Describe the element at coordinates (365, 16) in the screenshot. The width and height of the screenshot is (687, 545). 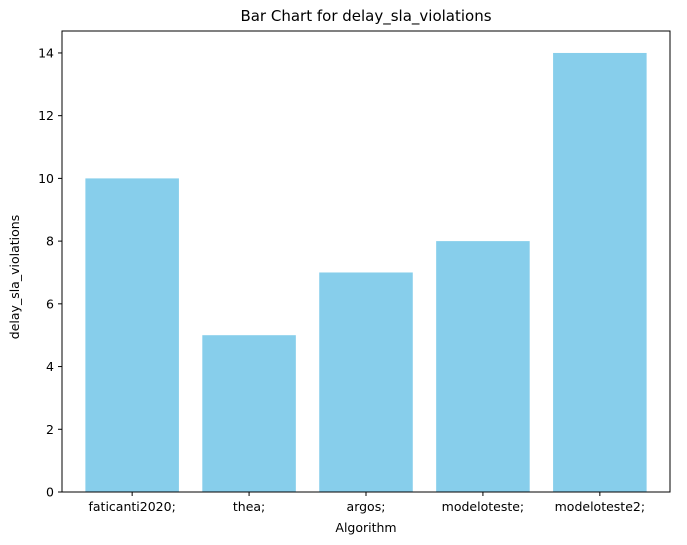
I see `chart-title: Bar Chart for delay_sla_violations` at that location.